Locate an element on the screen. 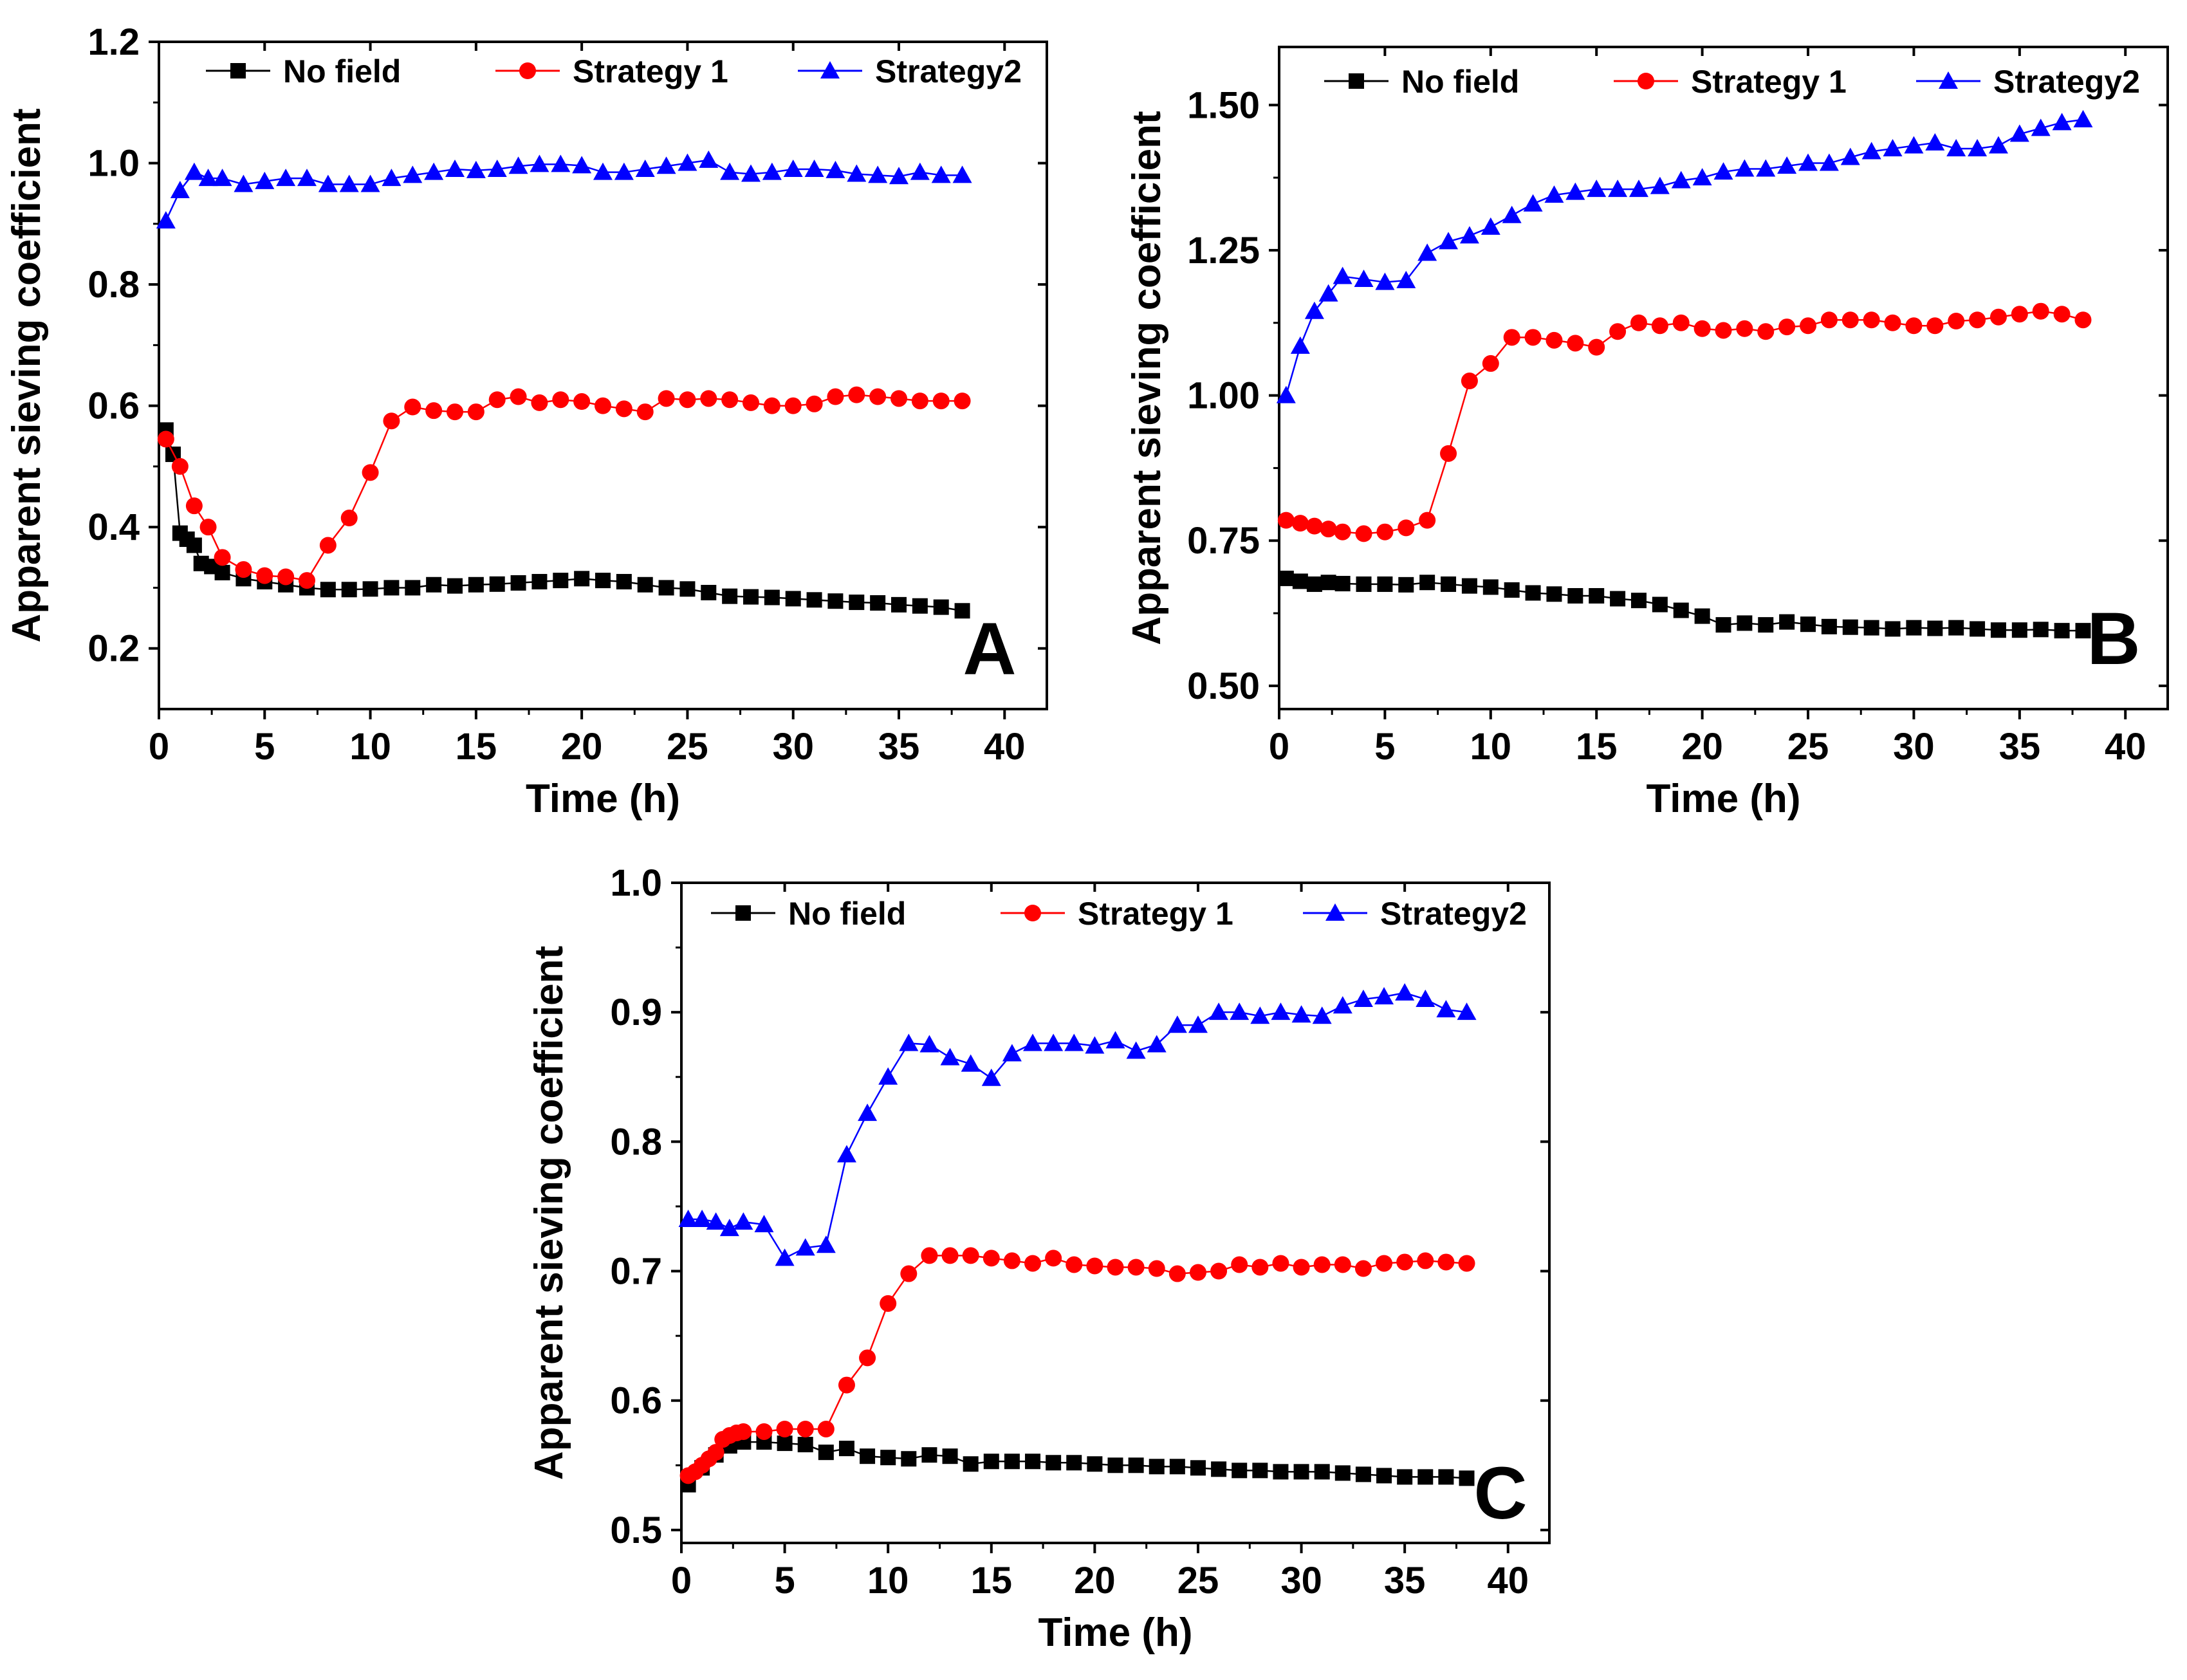  legend-label: No field is located at coordinates (847, 914).